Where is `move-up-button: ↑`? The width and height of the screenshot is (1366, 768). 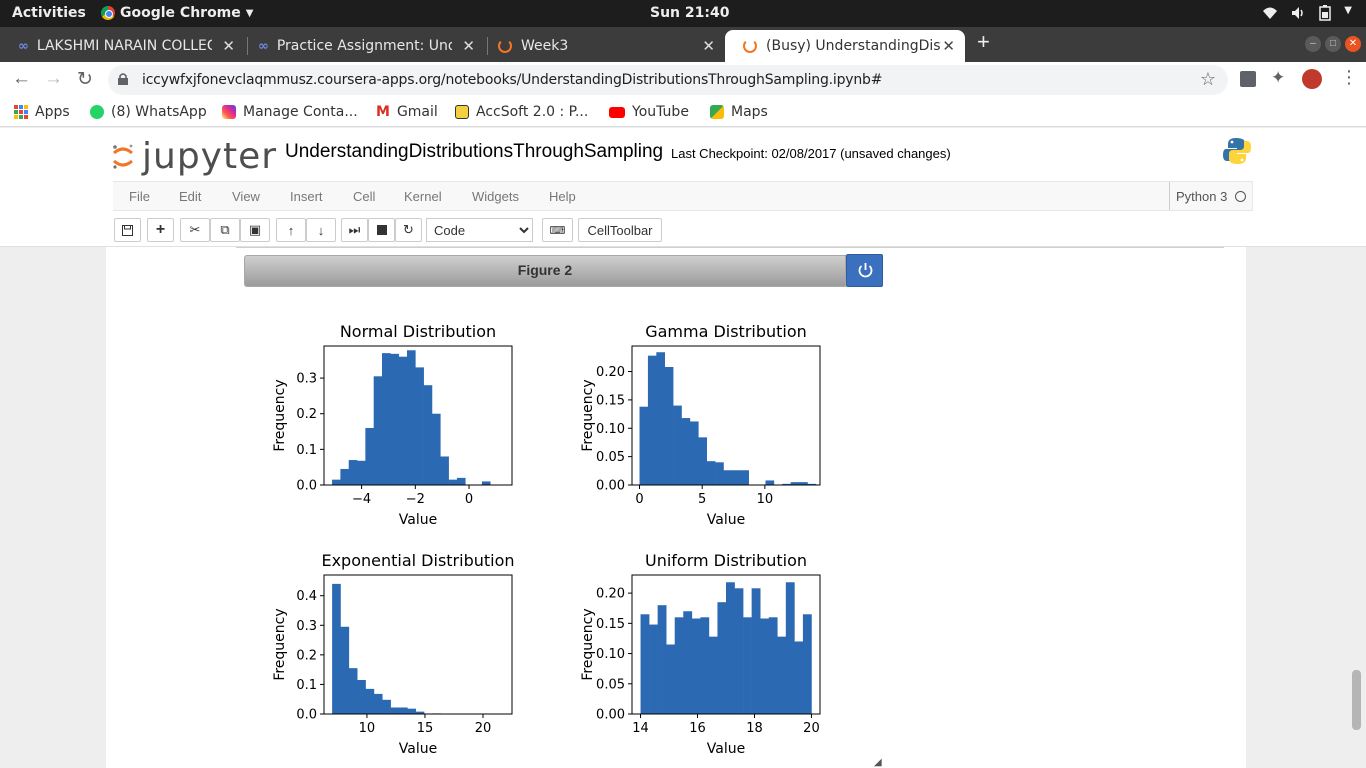
move-up-button: ↑ is located at coordinates (291, 230).